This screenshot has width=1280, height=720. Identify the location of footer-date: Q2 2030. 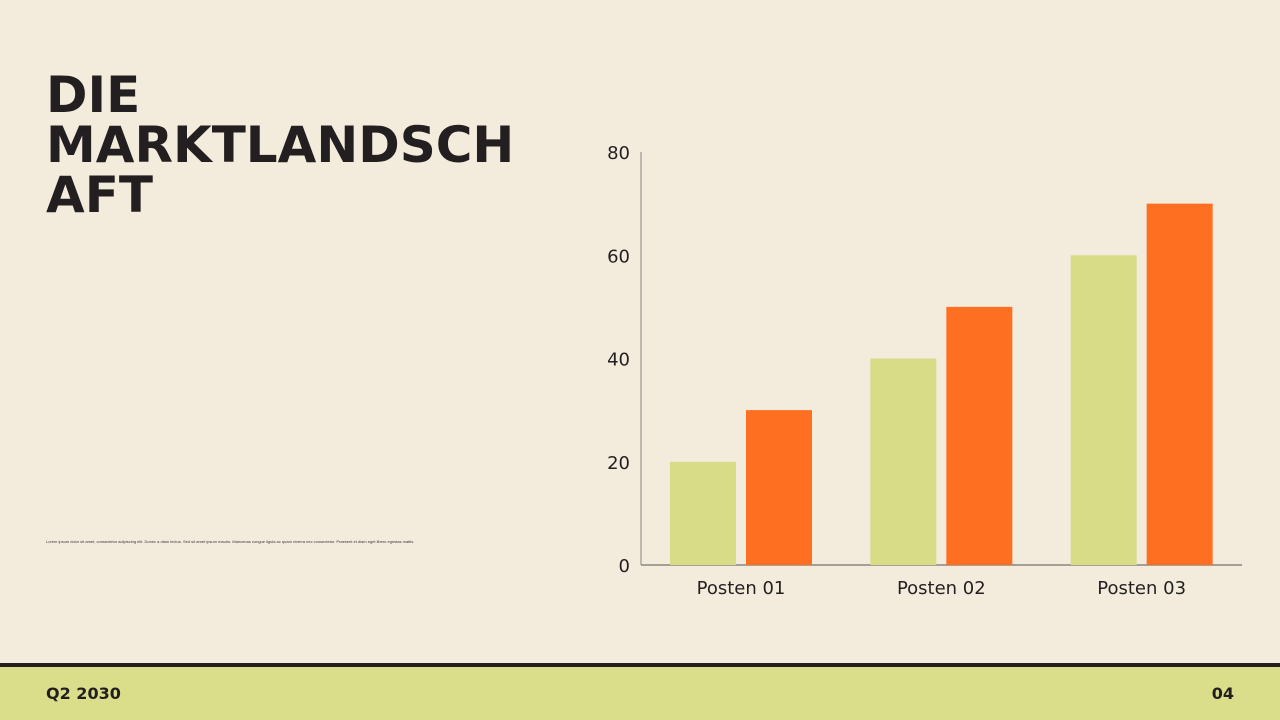
(83, 693).